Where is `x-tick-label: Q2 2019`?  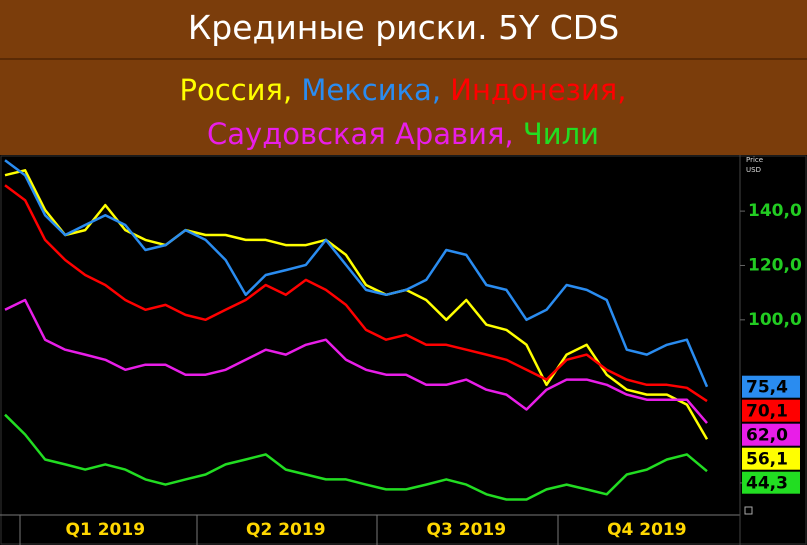
x-tick-label: Q2 2019 is located at coordinates (286, 530).